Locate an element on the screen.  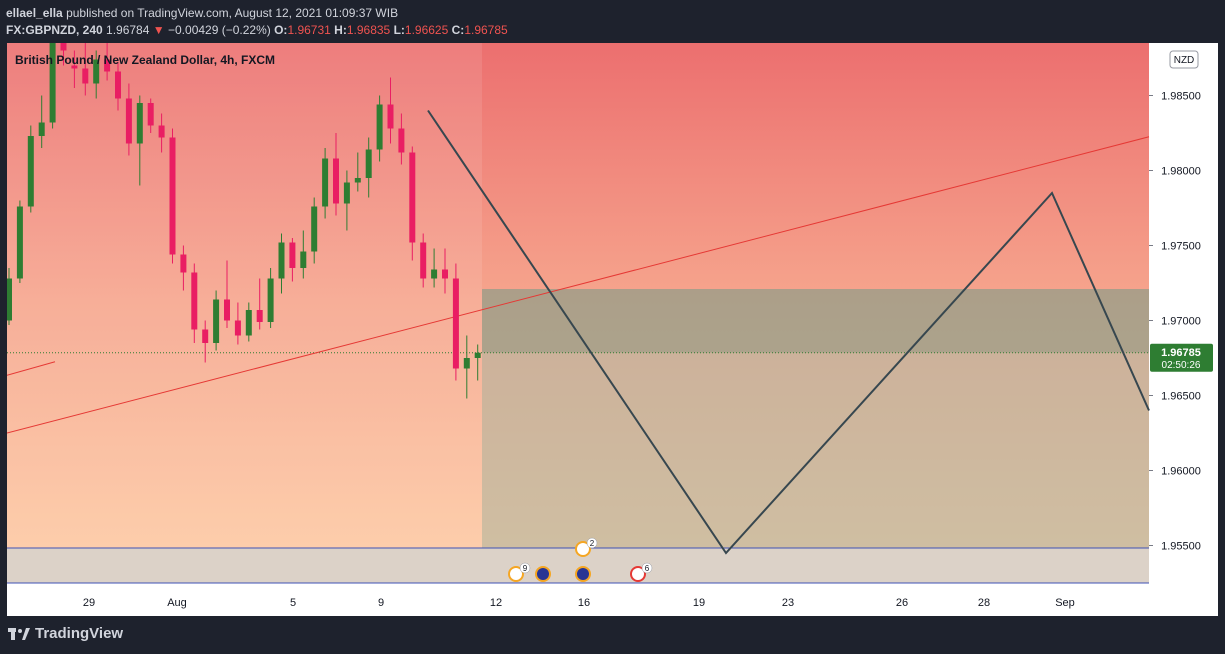
event-flag-icon: 6 is located at coordinates (641, 572).